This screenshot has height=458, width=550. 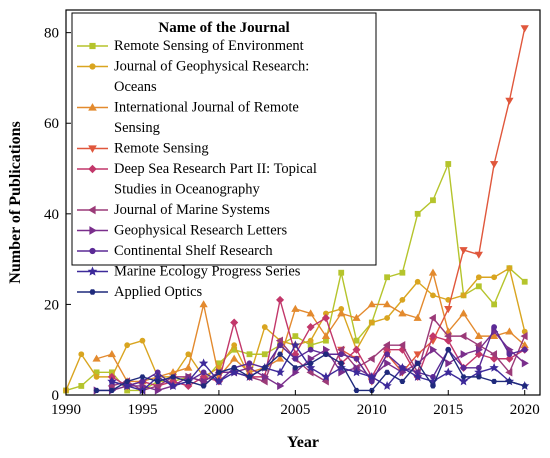 I want to click on legend-label: Sensing, so click(x=137, y=128).